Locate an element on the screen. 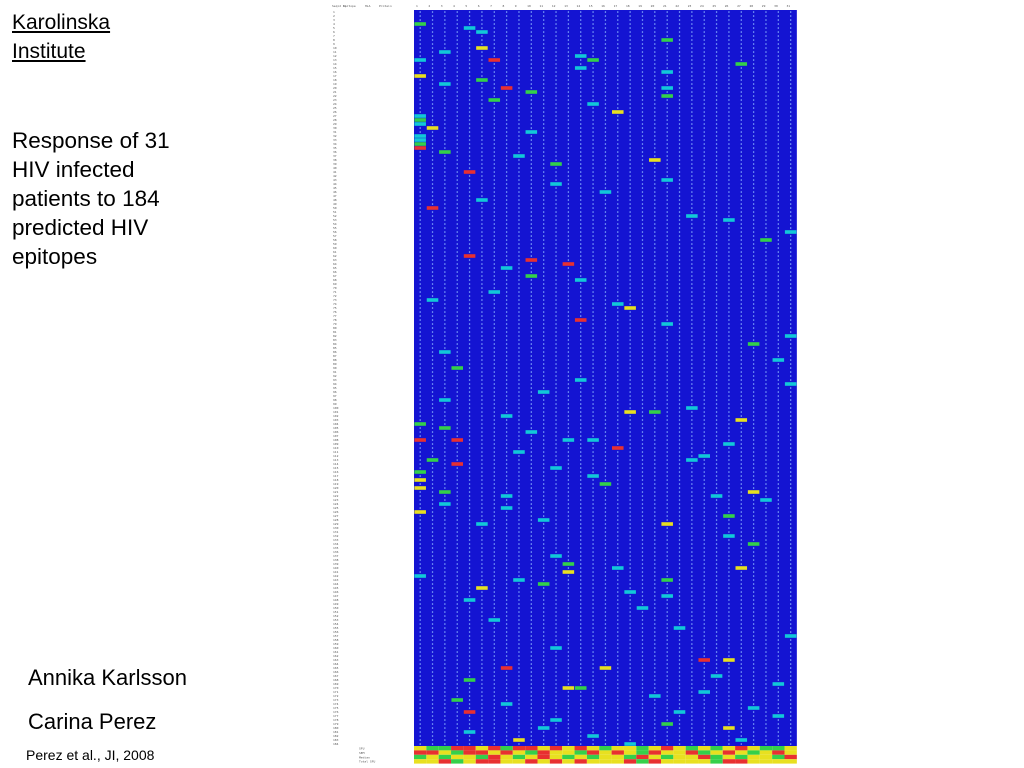 The width and height of the screenshot is (1024, 768). epitope-row-label: 143 is located at coordinates (336, 580).